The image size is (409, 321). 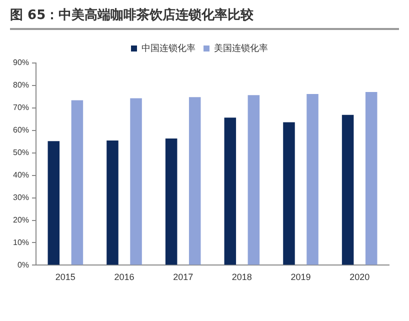 What do you see at coordinates (21, 175) in the screenshot?
I see `y-tick-label: 40%` at bounding box center [21, 175].